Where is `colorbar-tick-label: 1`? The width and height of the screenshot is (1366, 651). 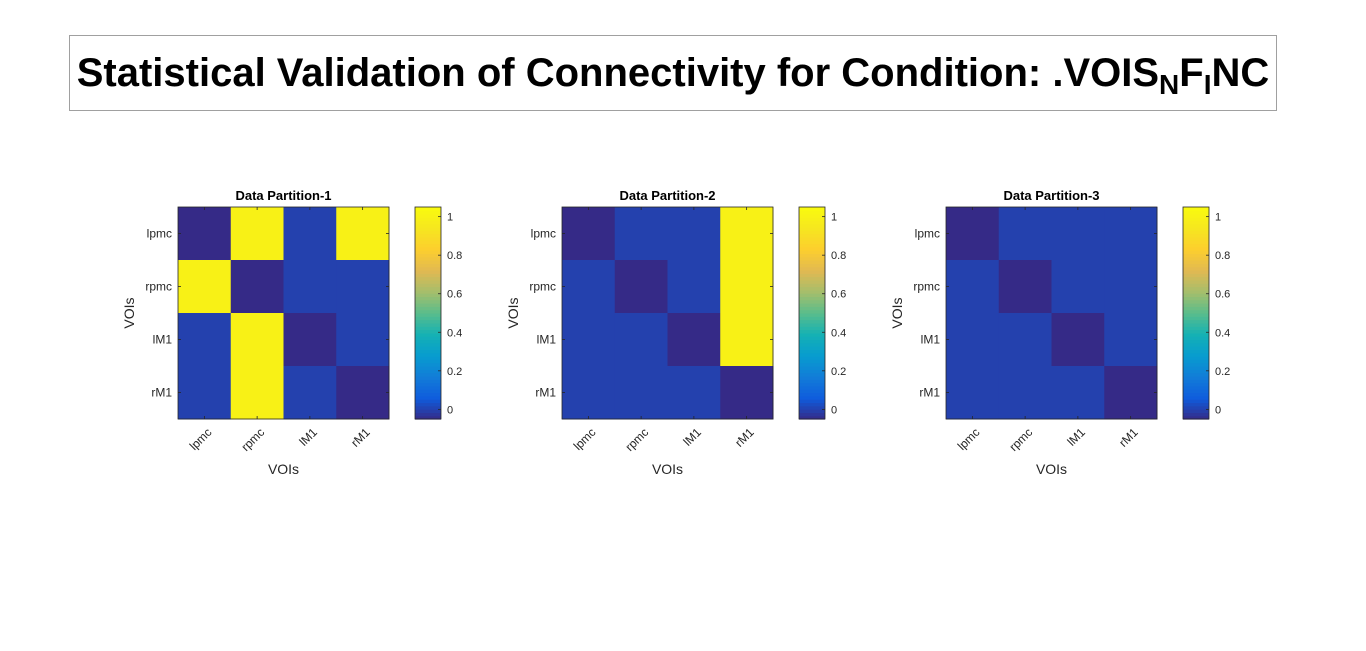
colorbar-tick-label: 1 is located at coordinates (1218, 218).